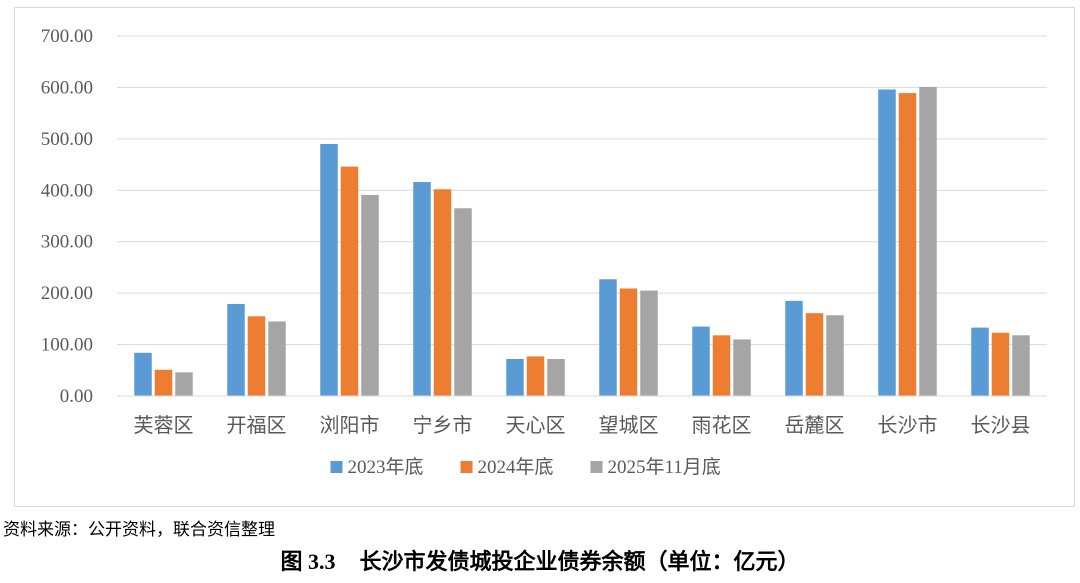  Describe the element at coordinates (350, 425) in the screenshot. I see `x-tick-label: 浏阳市` at that location.